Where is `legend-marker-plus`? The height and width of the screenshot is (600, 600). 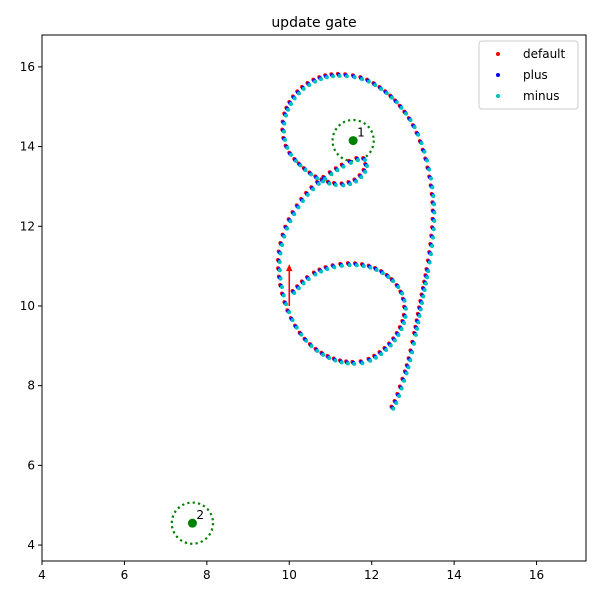 legend-marker-plus is located at coordinates (498, 75).